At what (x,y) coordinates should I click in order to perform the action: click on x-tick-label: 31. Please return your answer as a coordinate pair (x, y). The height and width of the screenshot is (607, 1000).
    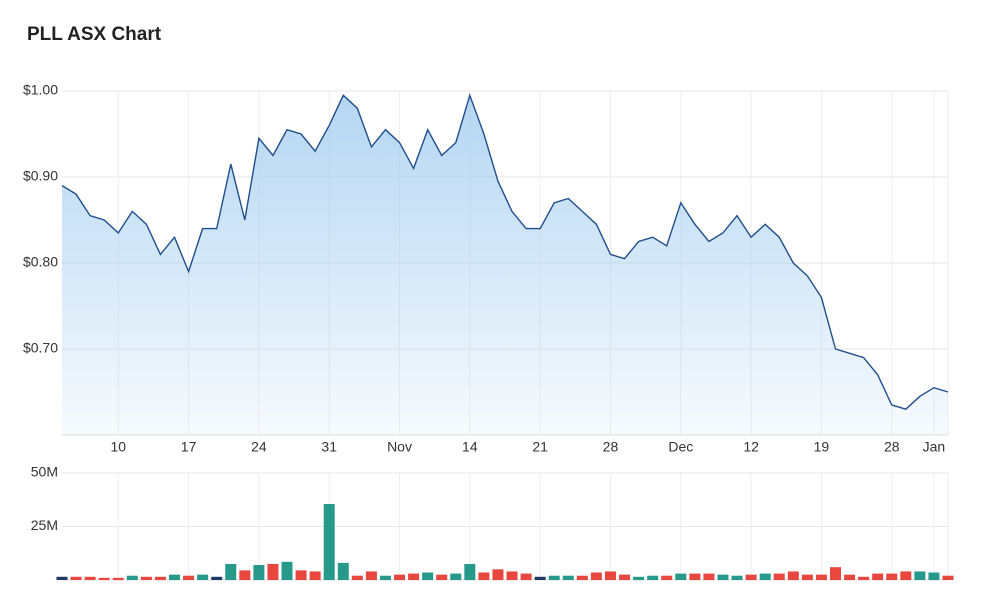
    Looking at the image, I should click on (329, 447).